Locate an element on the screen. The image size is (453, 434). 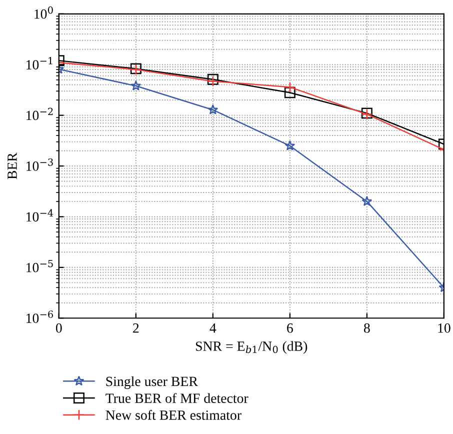
y-tick-label: 10$^{−2}$ is located at coordinates (39, 114).